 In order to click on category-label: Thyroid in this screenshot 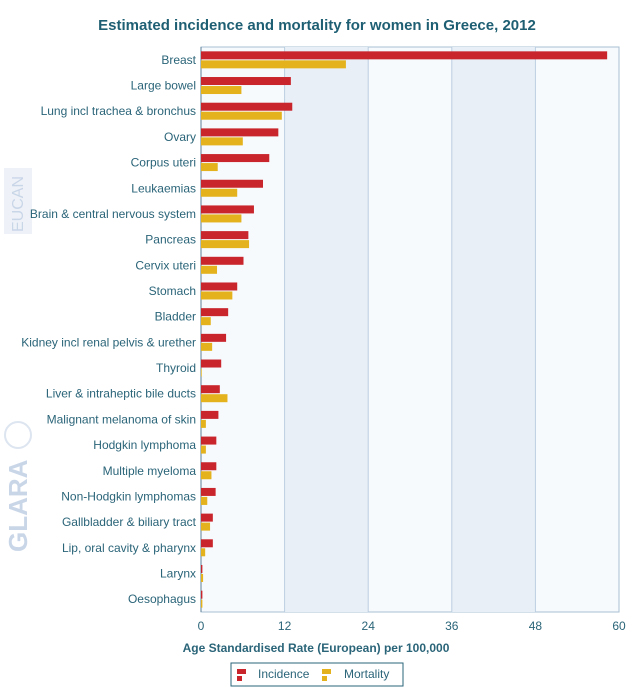, I will do `click(176, 368)`.